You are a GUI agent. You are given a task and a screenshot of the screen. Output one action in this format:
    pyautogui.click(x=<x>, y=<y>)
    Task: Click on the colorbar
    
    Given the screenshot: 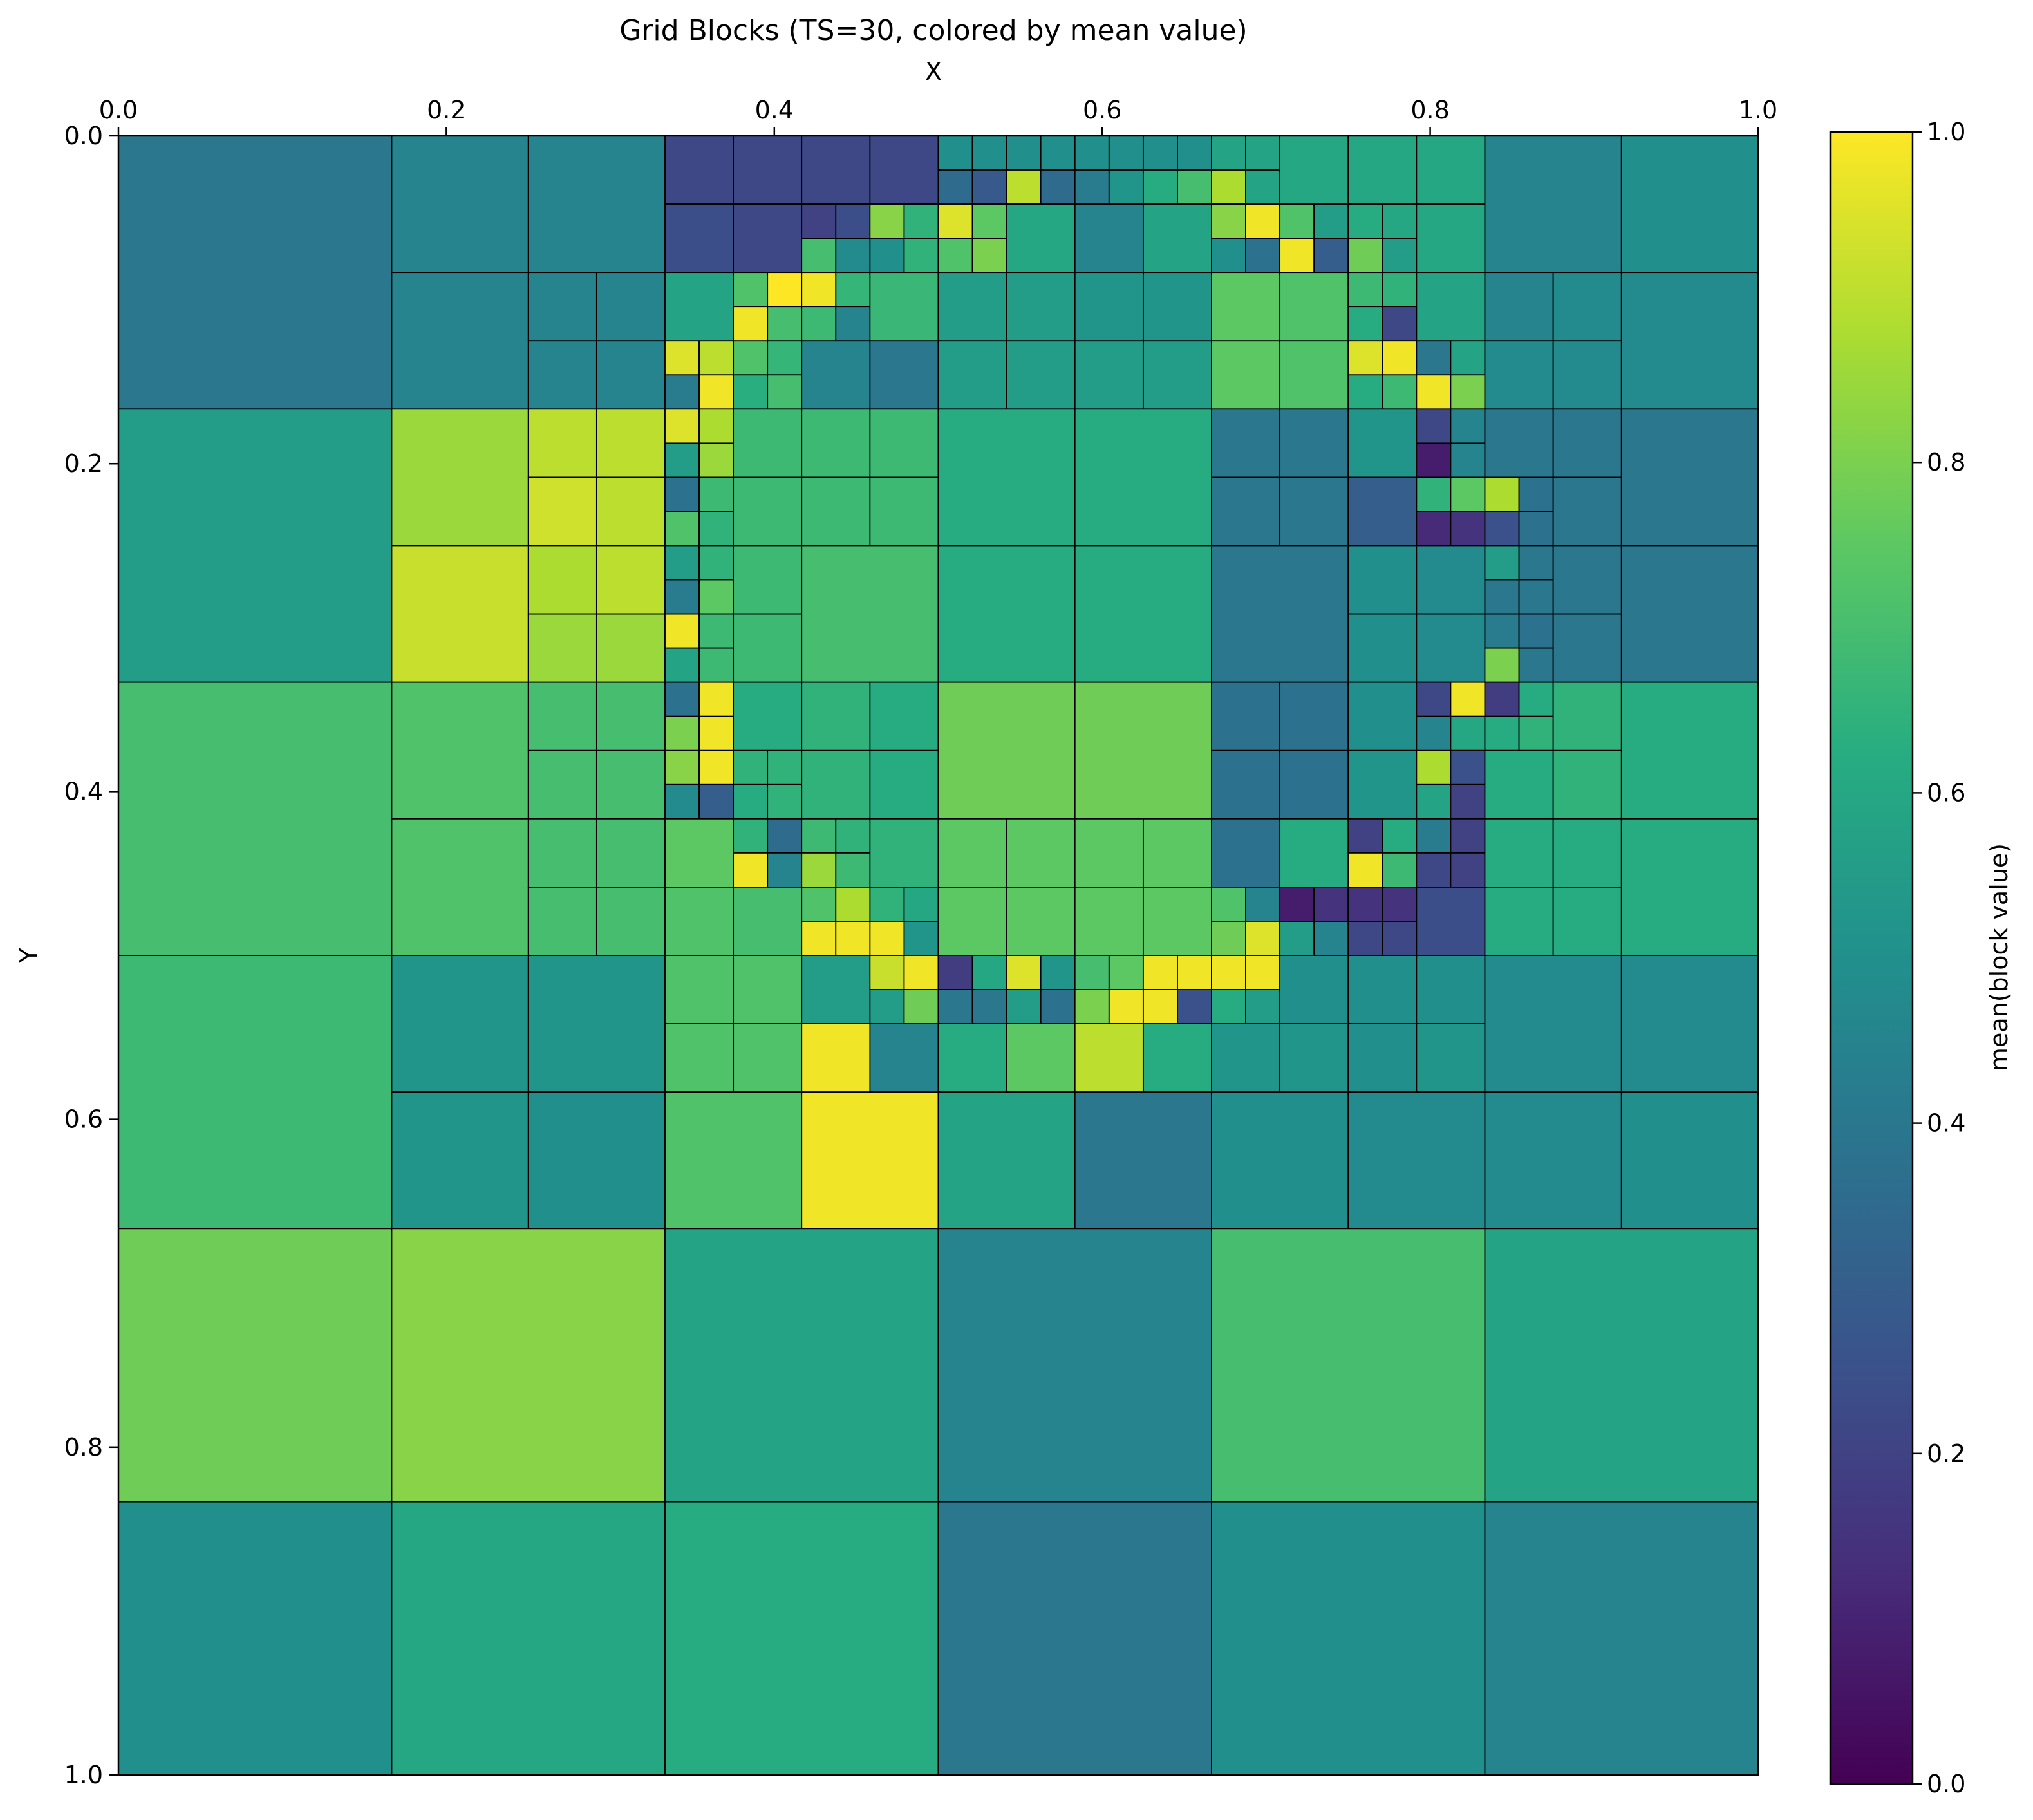 What is the action you would take?
    pyautogui.click(x=1871, y=958)
    